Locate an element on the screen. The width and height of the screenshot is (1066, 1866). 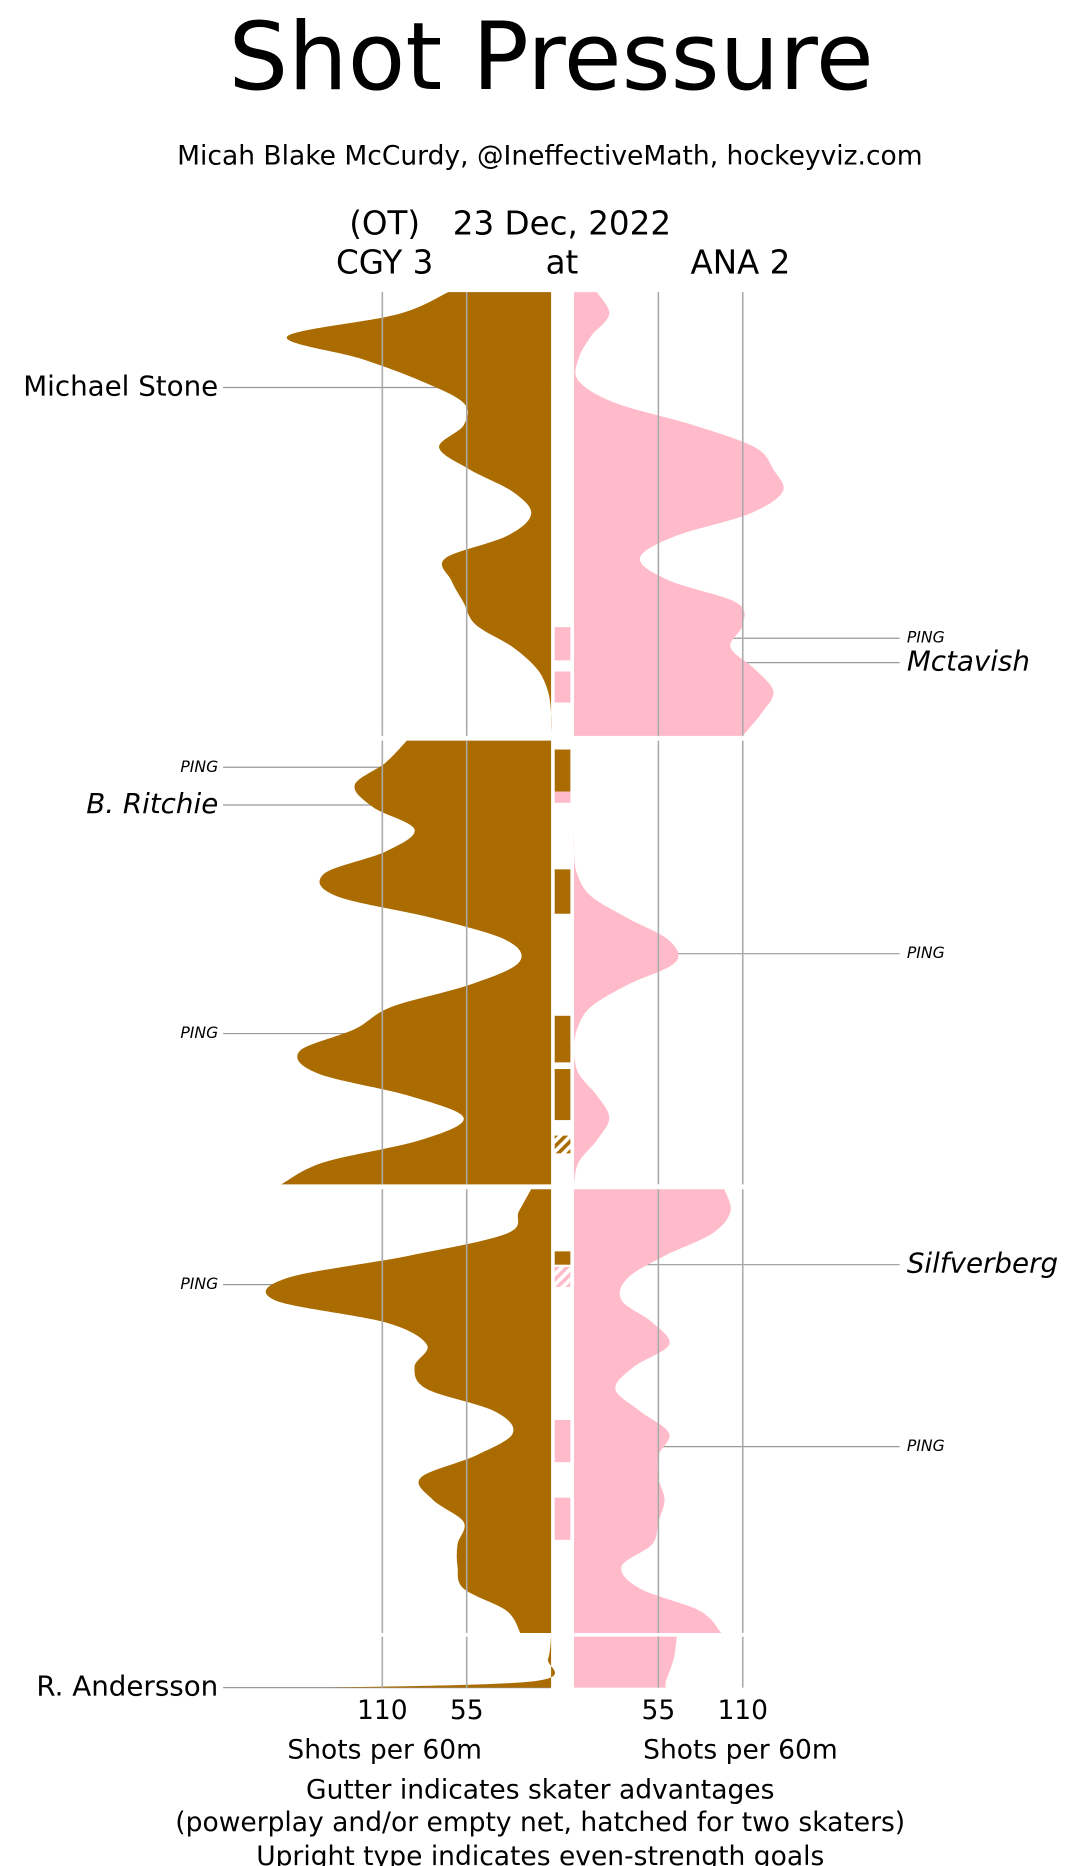
game-note: (OT) is located at coordinates (384, 224).